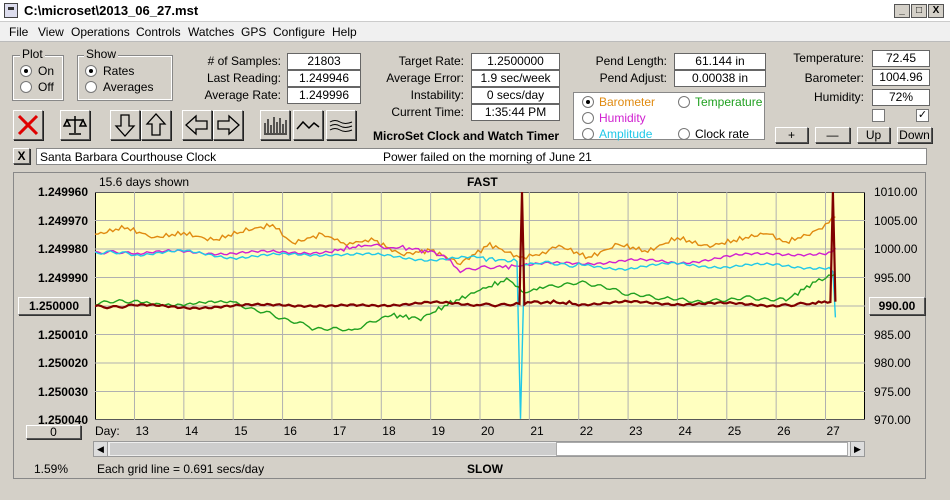 This screenshot has width=950, height=500. What do you see at coordinates (91, 71) in the screenshot?
I see `show-rates-radio` at bounding box center [91, 71].